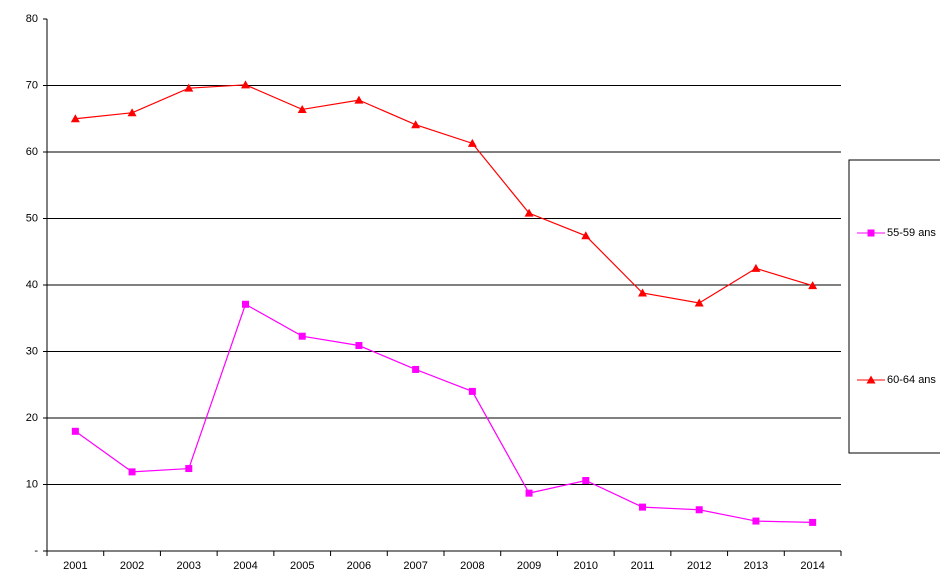  I want to click on x-tick-label: 2008, so click(472, 565).